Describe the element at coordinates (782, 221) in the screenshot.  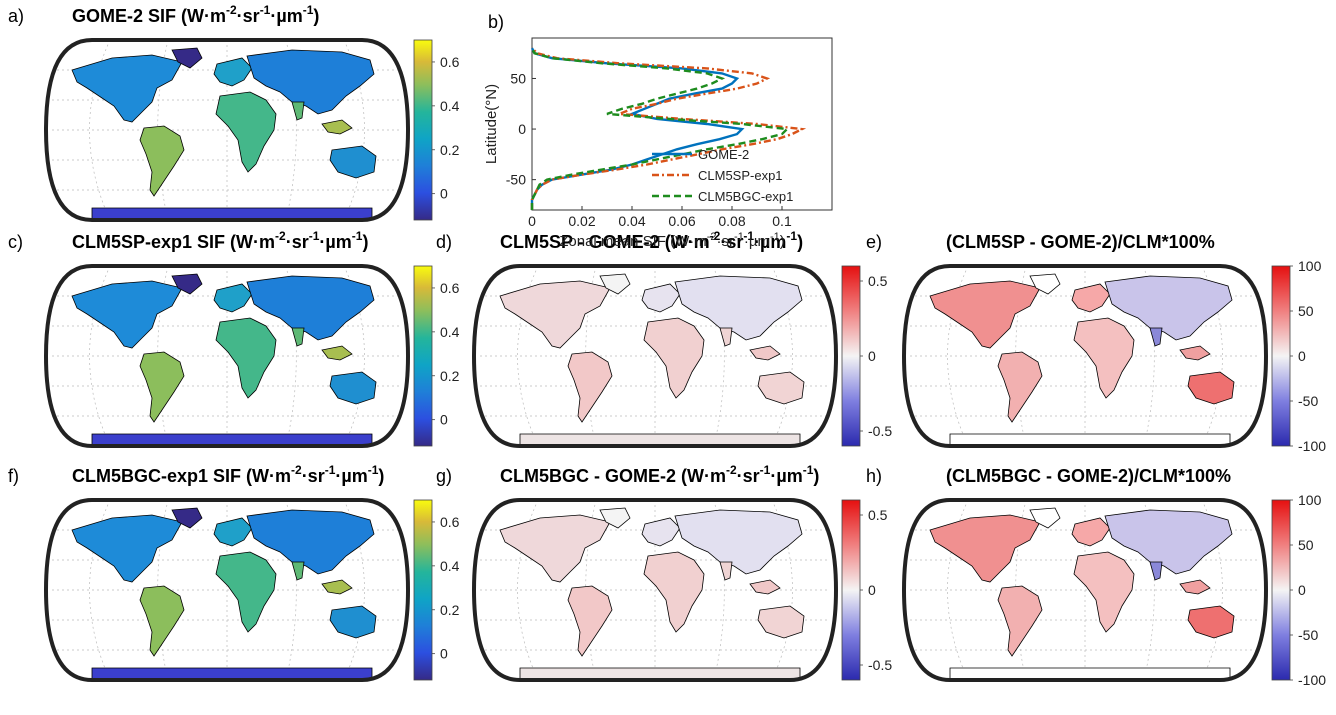
I see `xtick-5: 0.1` at that location.